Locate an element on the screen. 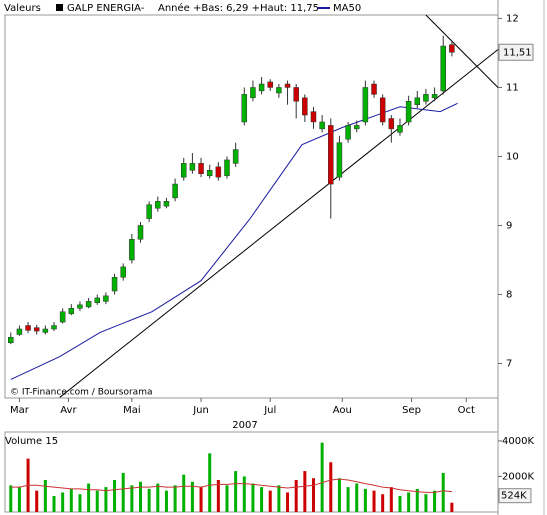 The width and height of the screenshot is (547, 515). y-tick-label: 8 is located at coordinates (509, 294).